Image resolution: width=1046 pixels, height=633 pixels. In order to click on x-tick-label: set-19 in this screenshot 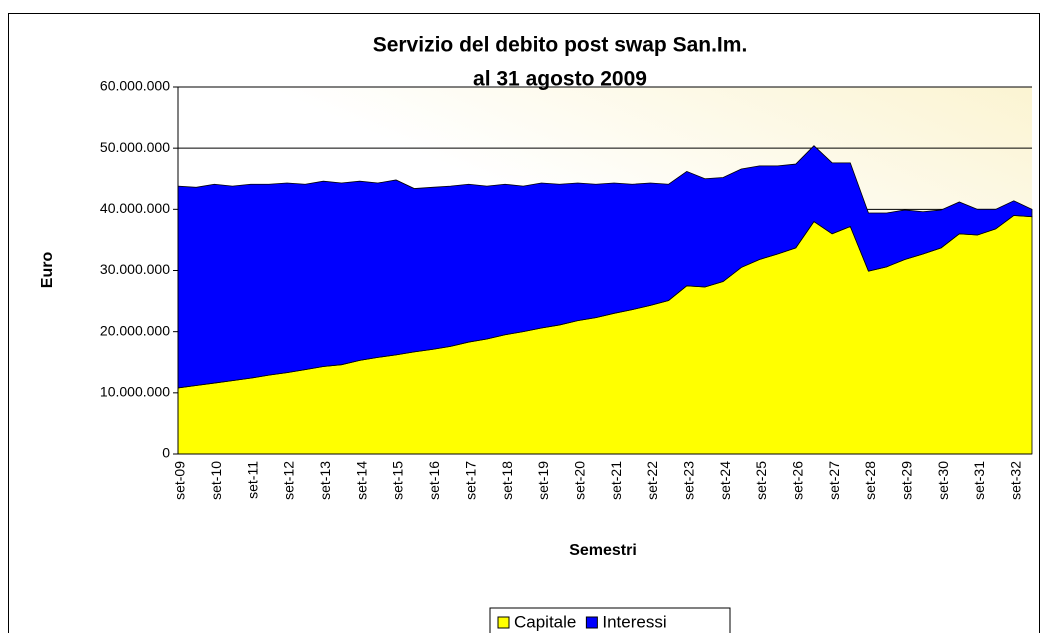, I will do `click(543, 480)`.